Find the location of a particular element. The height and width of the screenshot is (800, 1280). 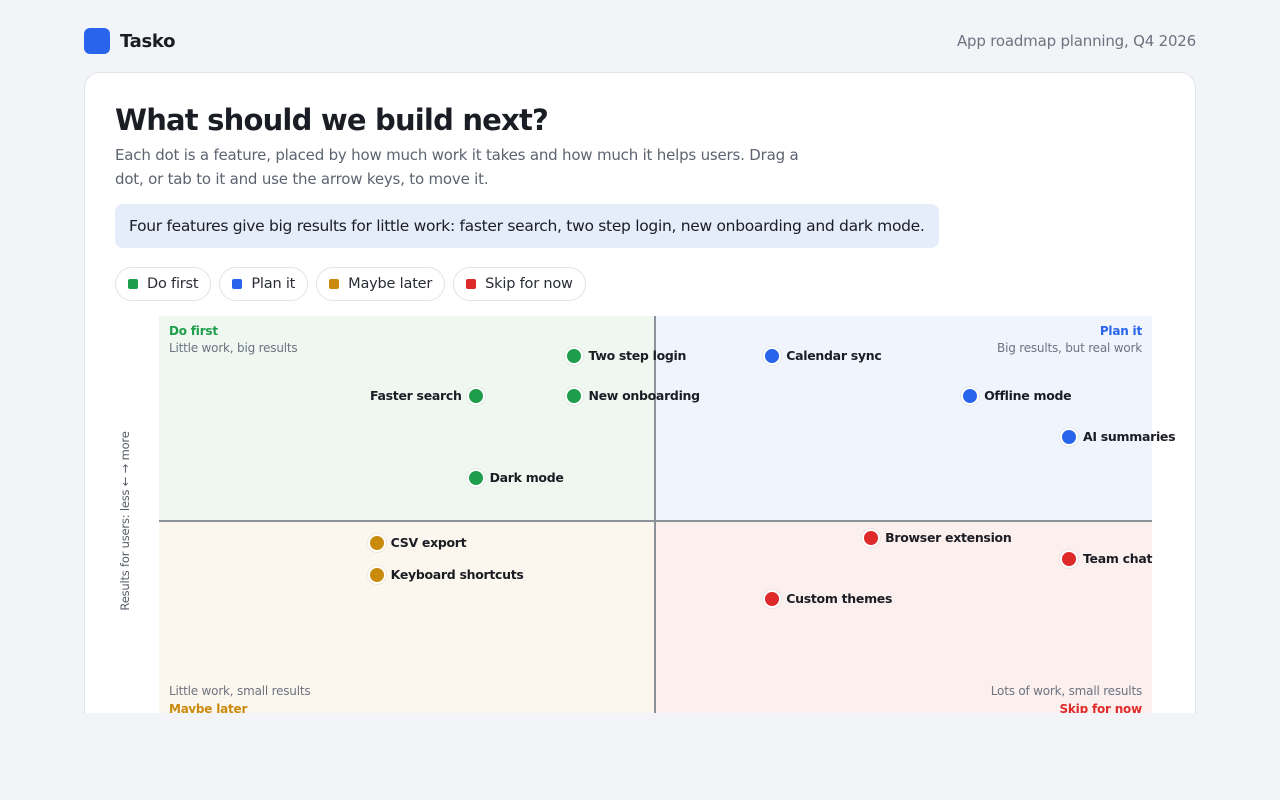

legend-label: Maybe later is located at coordinates (390, 284).